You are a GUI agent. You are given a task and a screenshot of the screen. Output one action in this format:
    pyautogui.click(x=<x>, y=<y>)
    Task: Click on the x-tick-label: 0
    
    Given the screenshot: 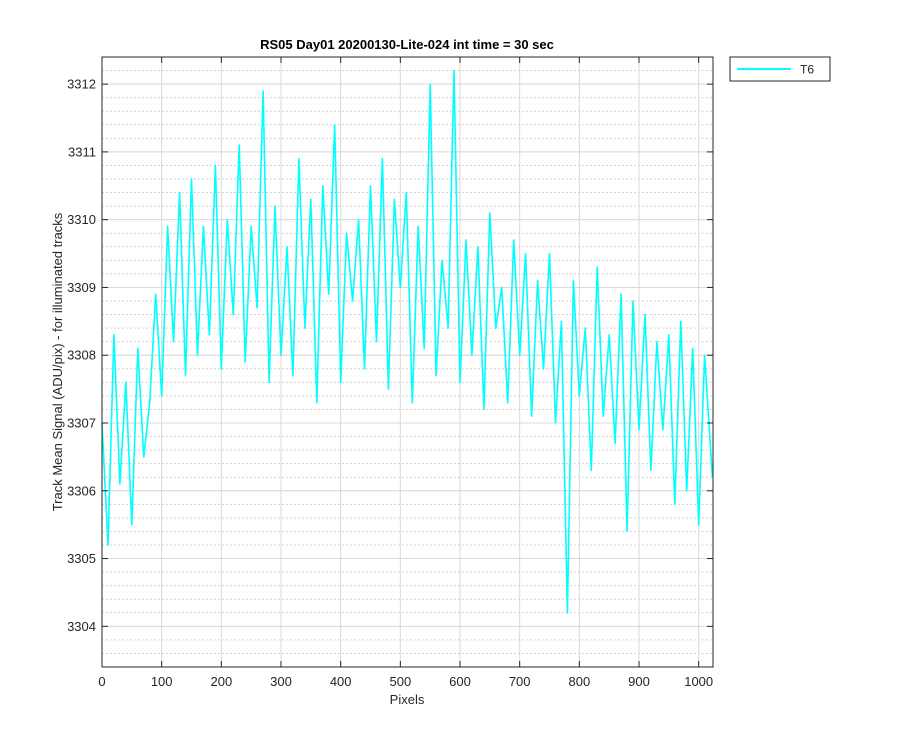 What is the action you would take?
    pyautogui.click(x=101, y=681)
    